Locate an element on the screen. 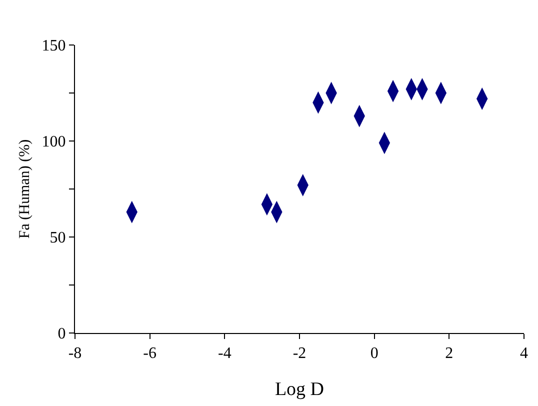 Image resolution: width=538 pixels, height=406 pixels. x-tick-label: 2 is located at coordinates (449, 353).